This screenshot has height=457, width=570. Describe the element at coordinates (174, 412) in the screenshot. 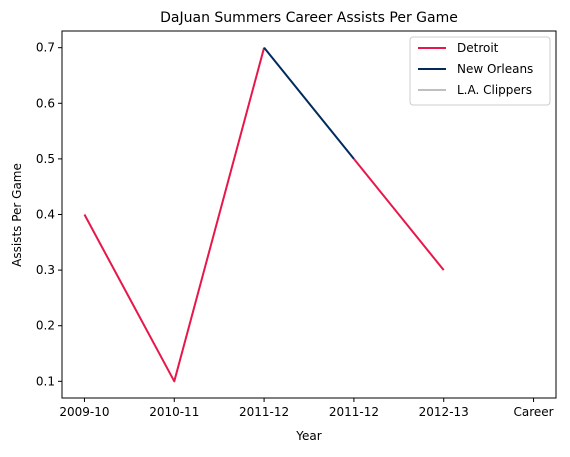

I see `x-tick-label: 2010-11` at that location.